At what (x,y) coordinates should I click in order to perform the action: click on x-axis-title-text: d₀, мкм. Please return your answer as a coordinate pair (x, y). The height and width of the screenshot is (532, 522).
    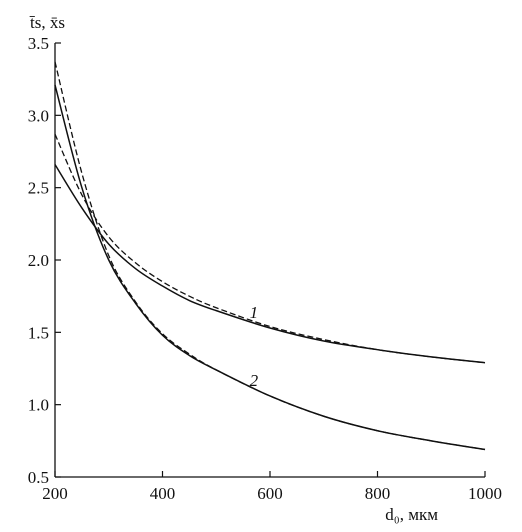
    Looking at the image, I should click on (411, 514).